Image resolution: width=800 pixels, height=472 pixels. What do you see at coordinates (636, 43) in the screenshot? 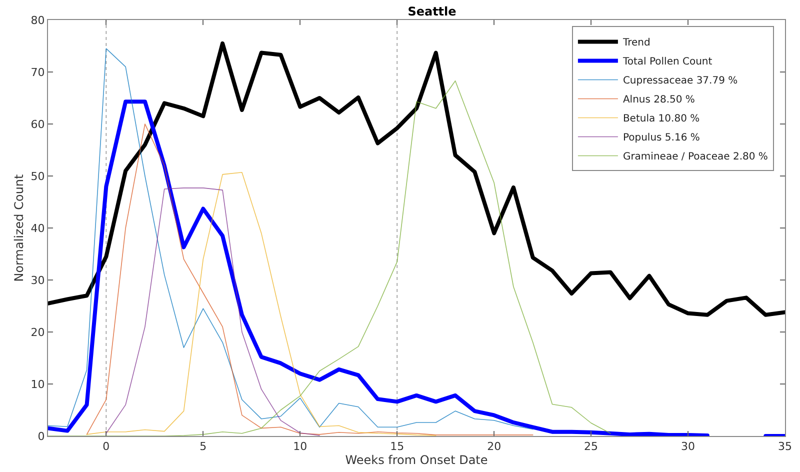
I see `legend-label: Trend` at bounding box center [636, 43].